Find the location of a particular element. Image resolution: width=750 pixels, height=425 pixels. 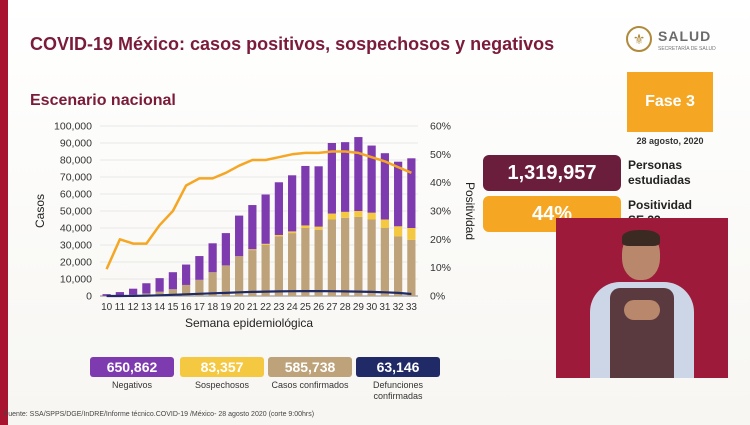

salud-logo: ⚜ SALUD SECRETARÍA DE SALUD is located at coordinates (676, 41).